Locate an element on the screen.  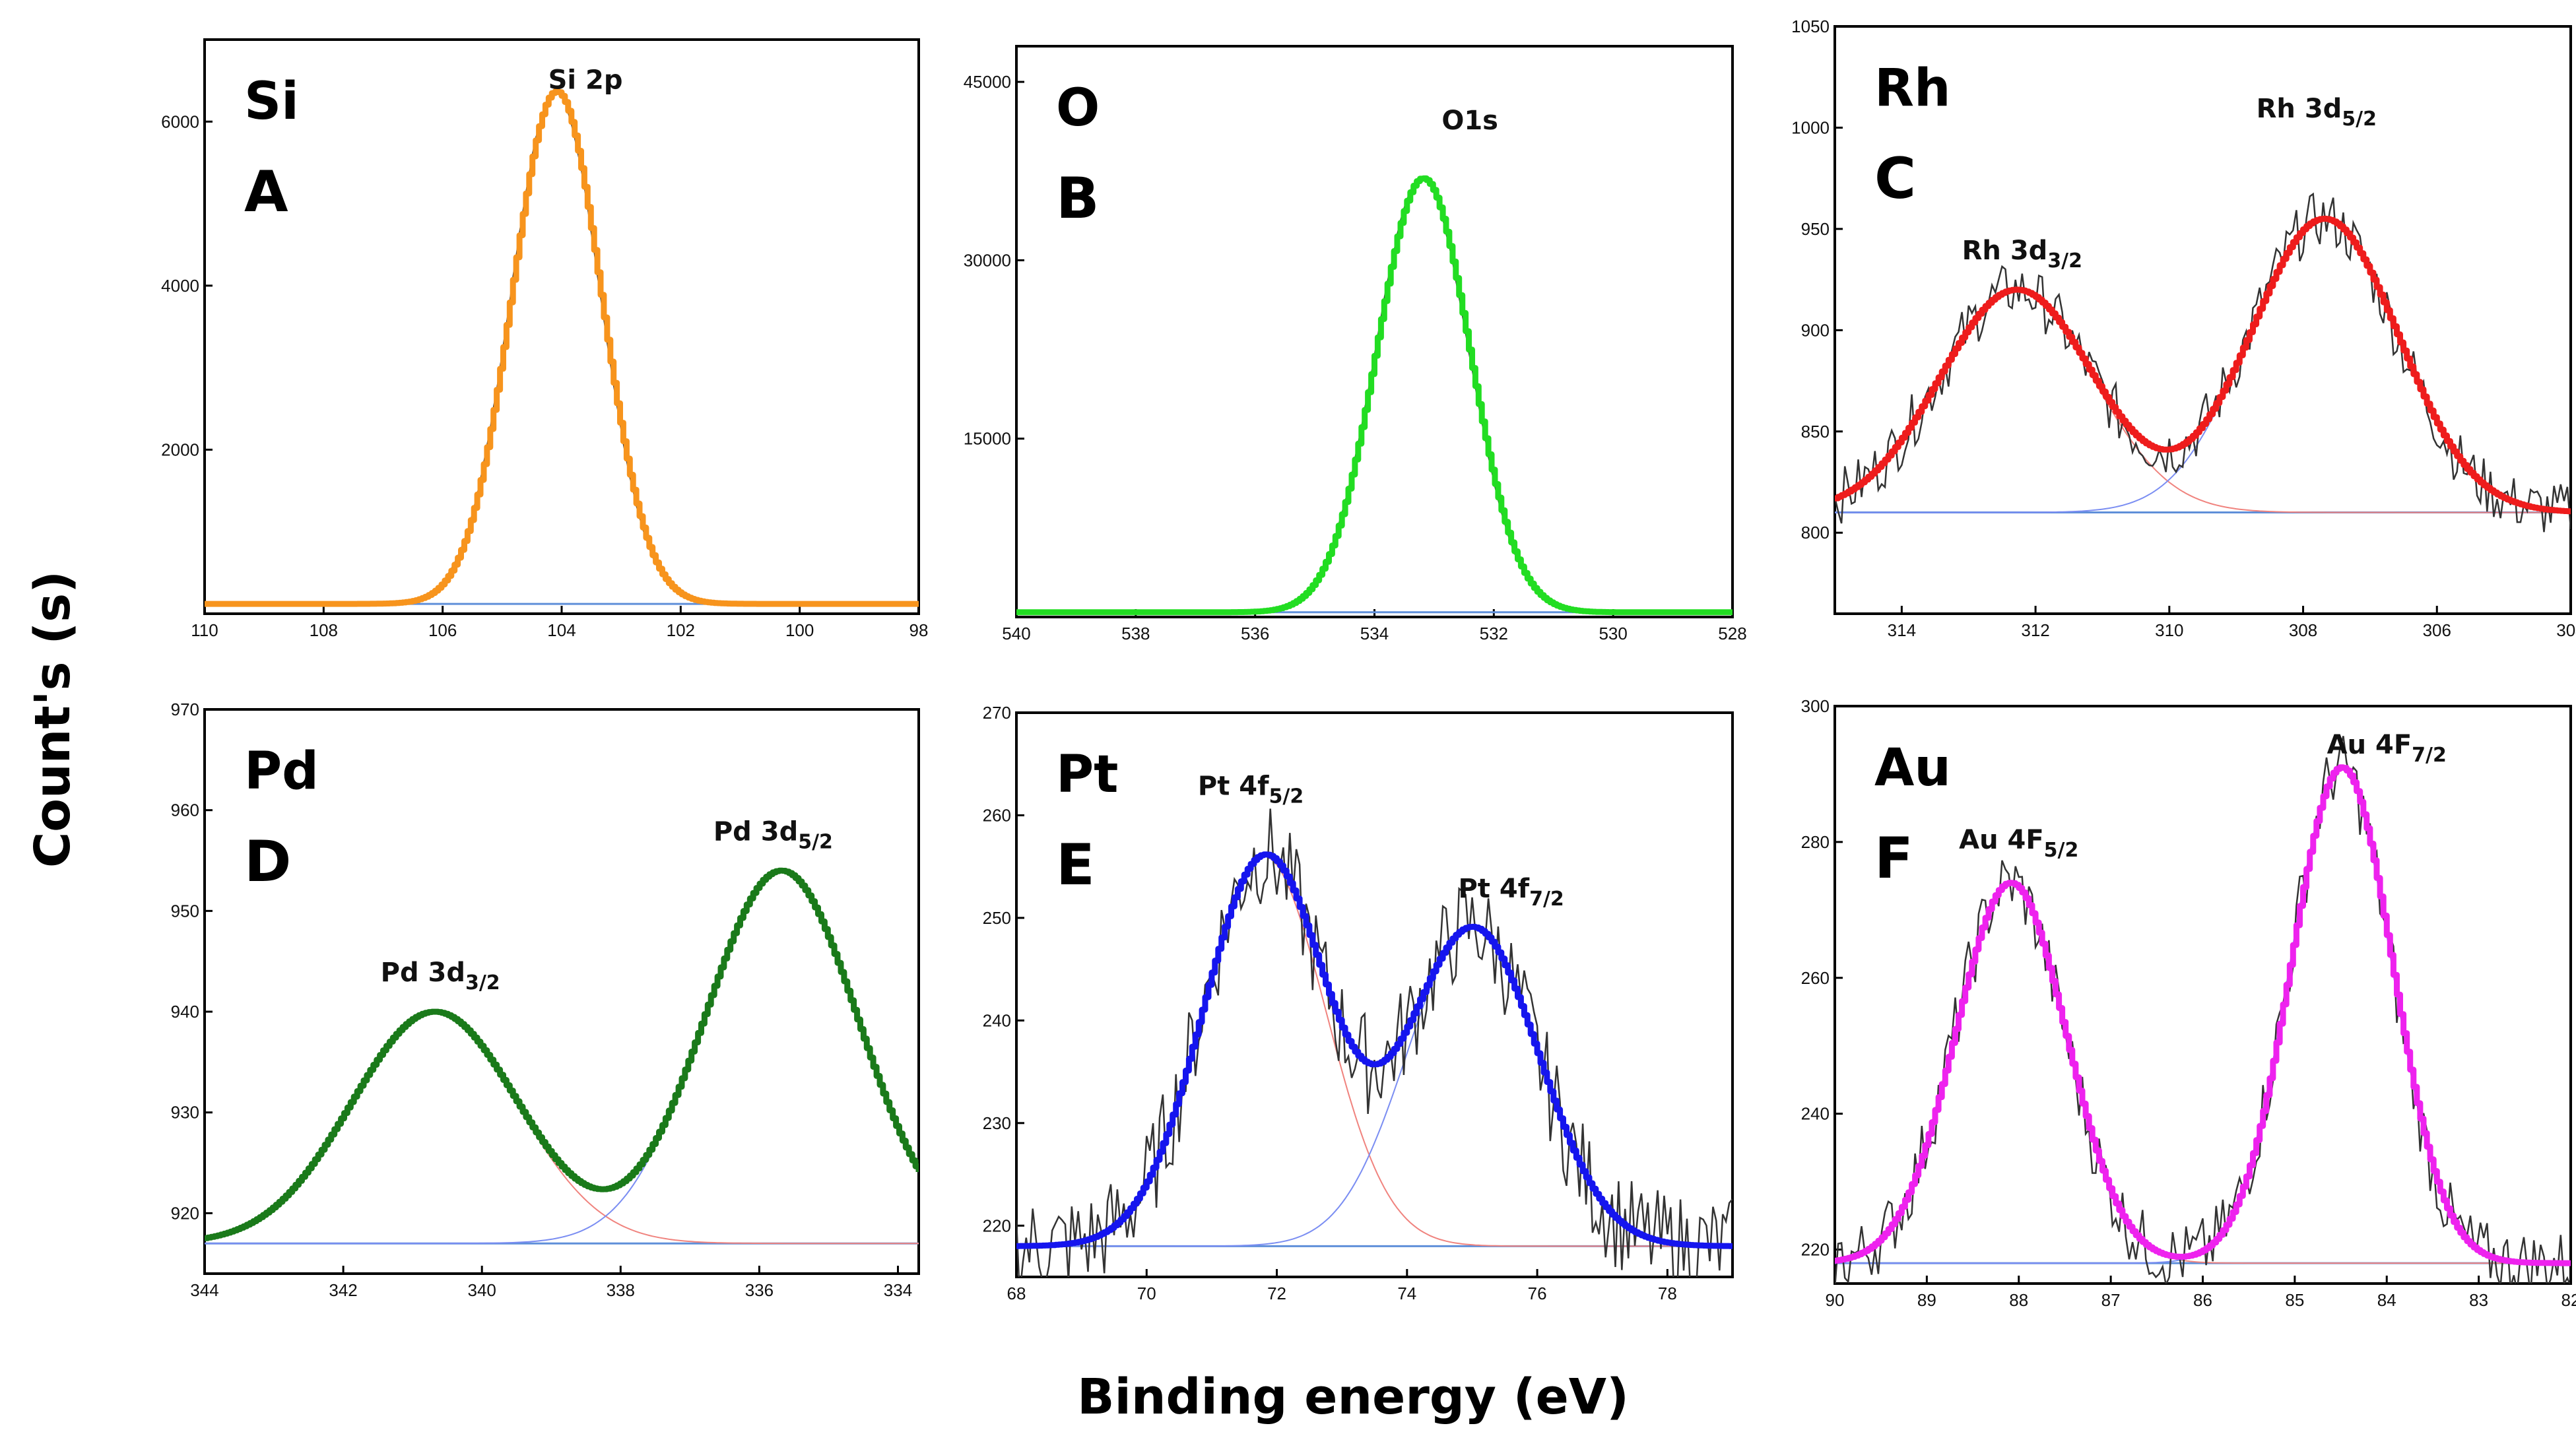
x-tick-label: 82 is located at coordinates (2568, 1300).